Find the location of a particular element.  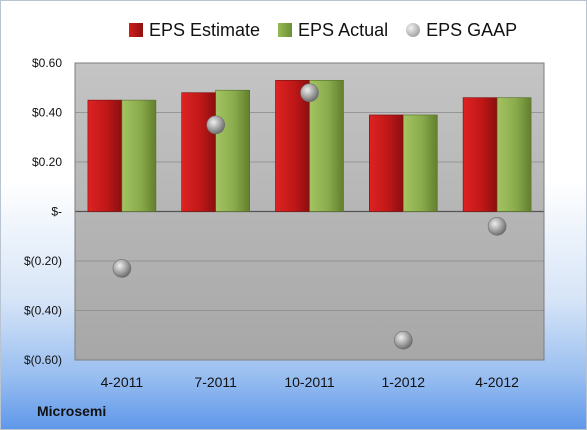

legend-item-gaap: EPS GAAP is located at coordinates (461, 30).